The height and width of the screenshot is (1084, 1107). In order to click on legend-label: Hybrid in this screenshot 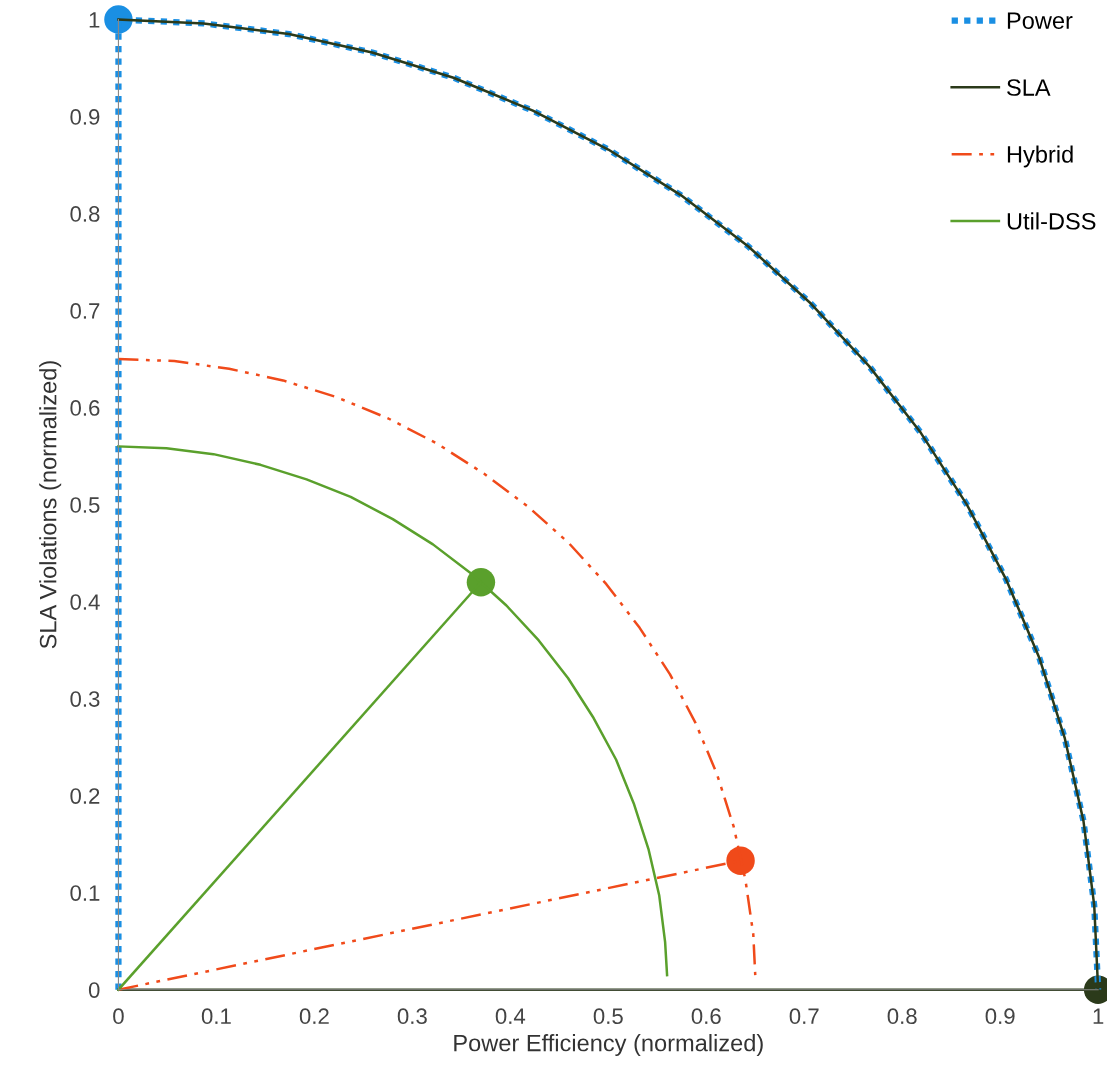, I will do `click(1040, 156)`.